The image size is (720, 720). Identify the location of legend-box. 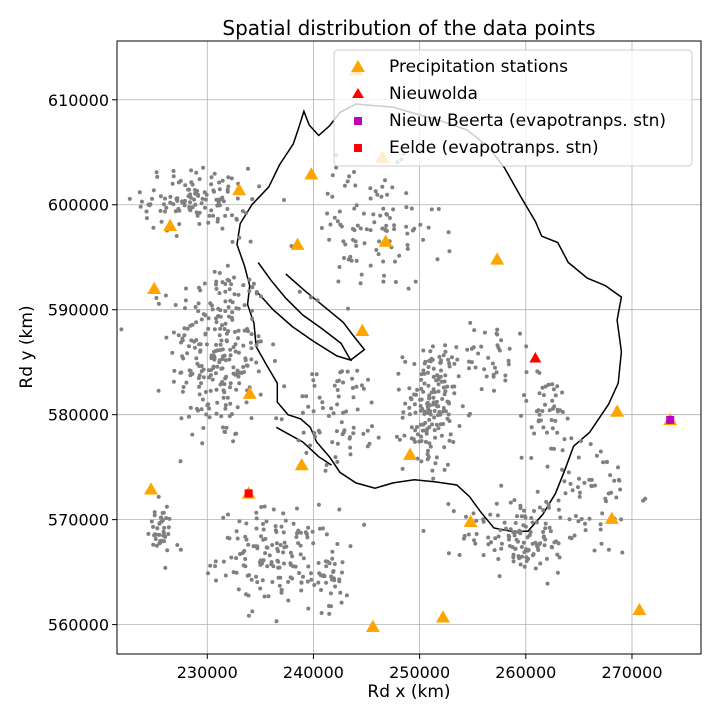
(513, 108).